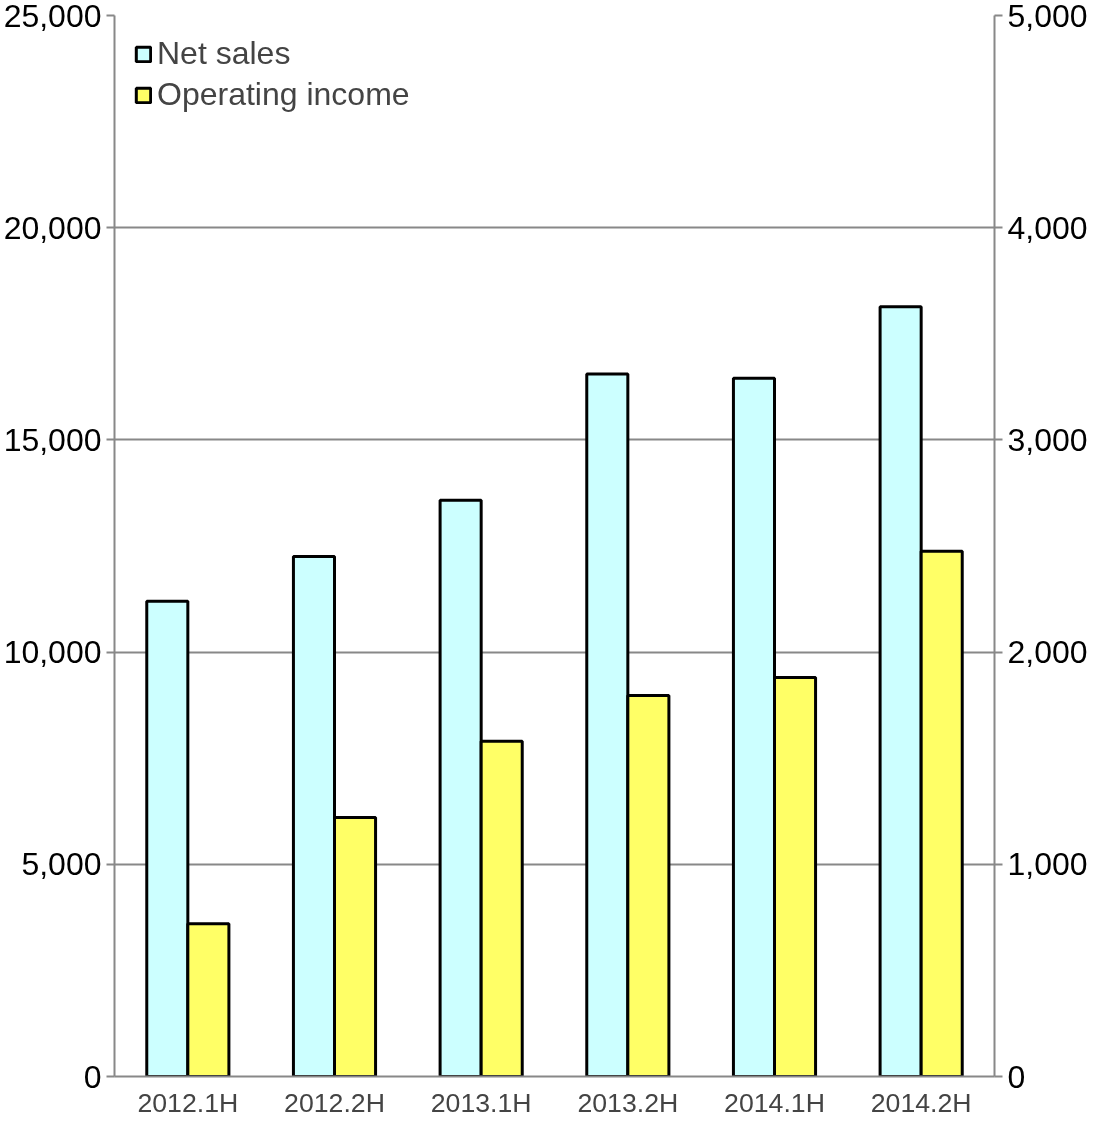 The width and height of the screenshot is (1098, 1129). Describe the element at coordinates (283, 94) in the screenshot. I see `legend-label: Operating income` at that location.